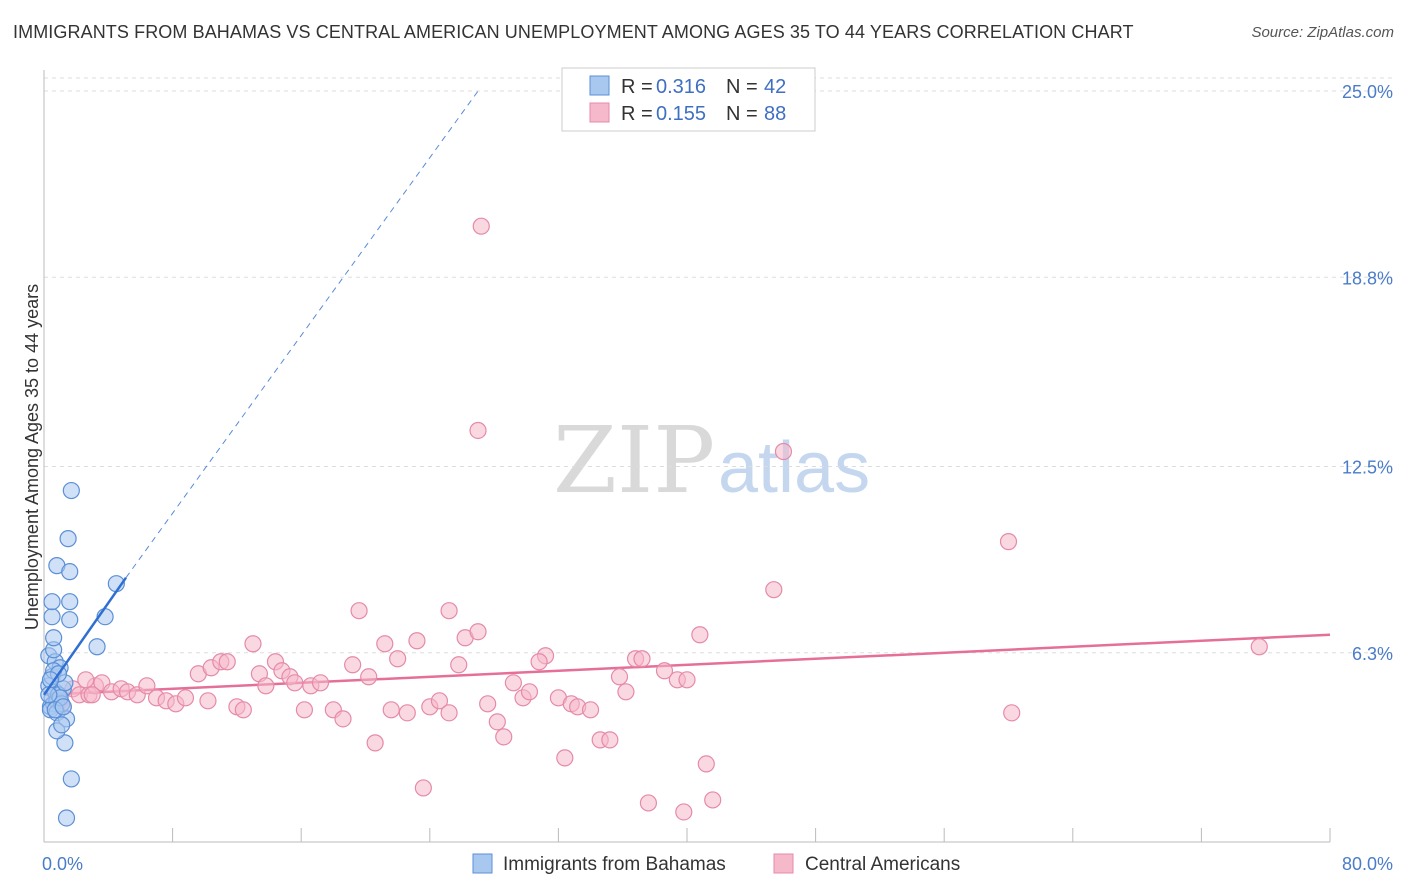 The height and width of the screenshot is (892, 1406). What do you see at coordinates (1372, 654) in the screenshot?
I see `y-tick-label: 6.3%` at bounding box center [1372, 654].